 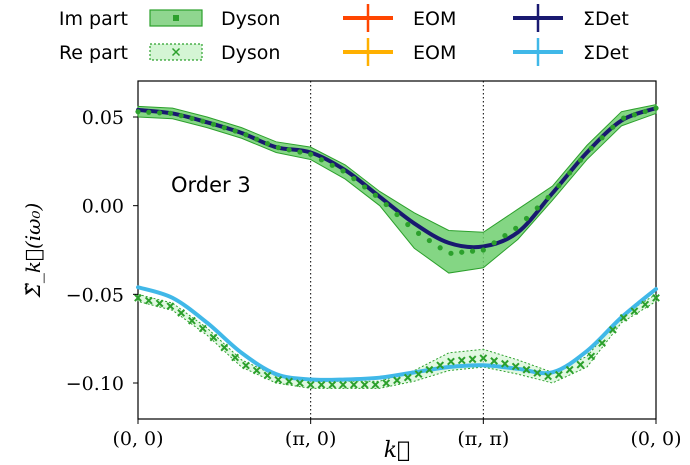 What do you see at coordinates (310, 439) in the screenshot?
I see `x-tick-label: (π, 0)` at bounding box center [310, 439].